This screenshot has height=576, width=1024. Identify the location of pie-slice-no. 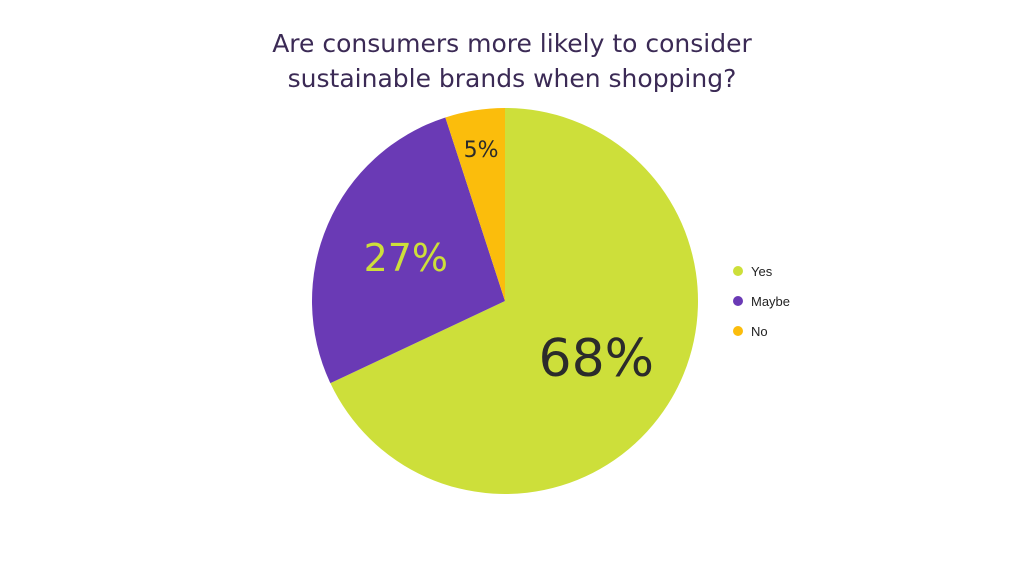
(475, 204).